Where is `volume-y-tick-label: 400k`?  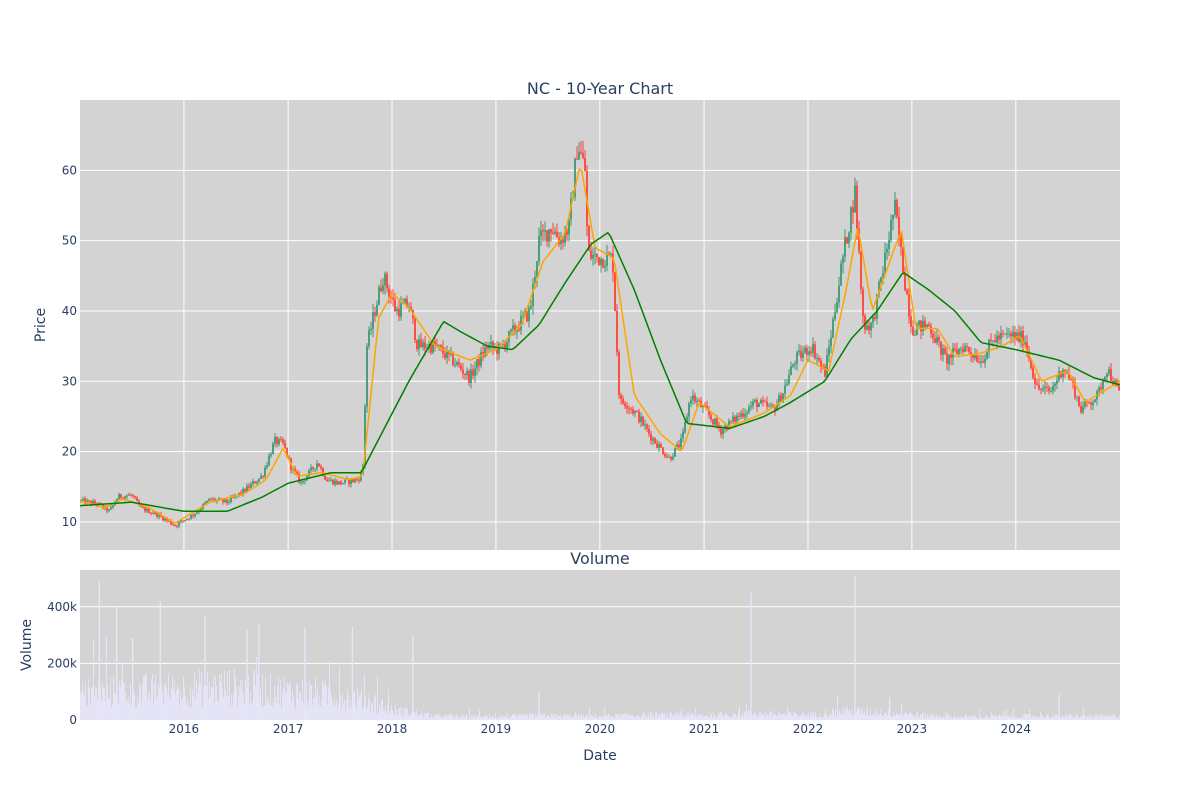
volume-y-tick-label: 400k is located at coordinates (62, 607).